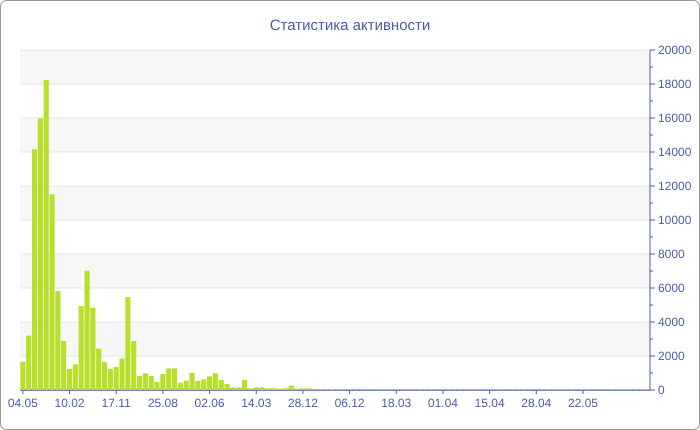 This screenshot has height=430, width=700. Describe the element at coordinates (209, 403) in the screenshot. I see `x-tick-label: 02.06` at that location.